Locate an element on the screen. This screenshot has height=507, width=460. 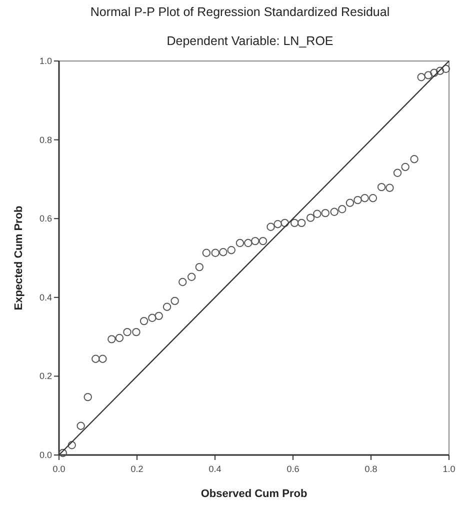
y-tick-label: 0.2 is located at coordinates (45, 376).